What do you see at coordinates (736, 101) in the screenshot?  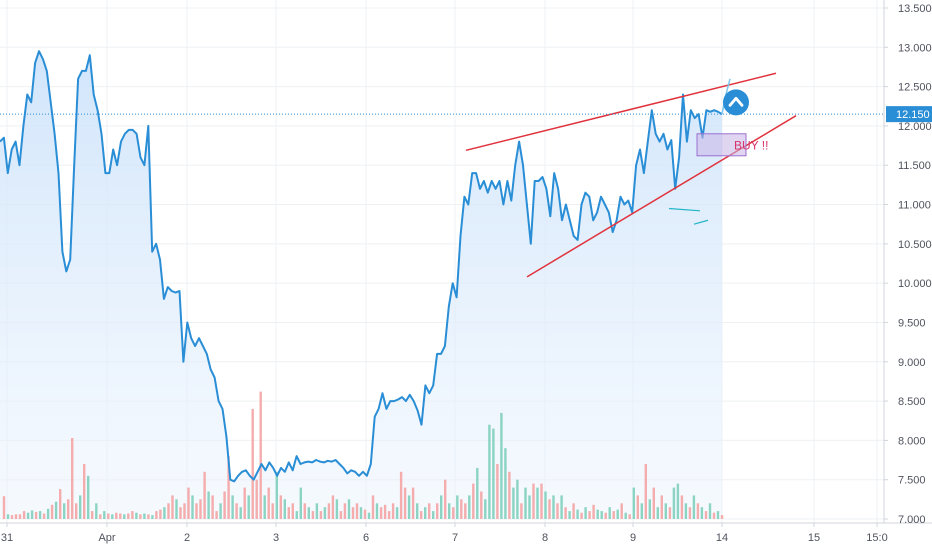 I see `chevron-up-icon` at bounding box center [736, 101].